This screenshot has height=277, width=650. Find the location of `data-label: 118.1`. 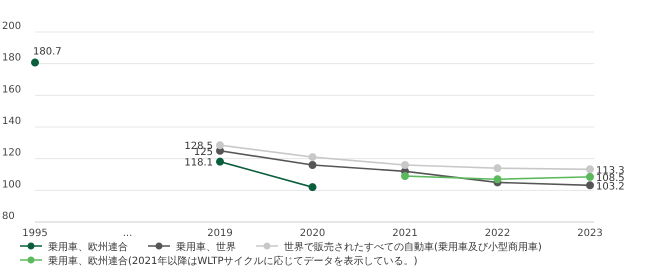

data-label: 118.1 is located at coordinates (198, 163).